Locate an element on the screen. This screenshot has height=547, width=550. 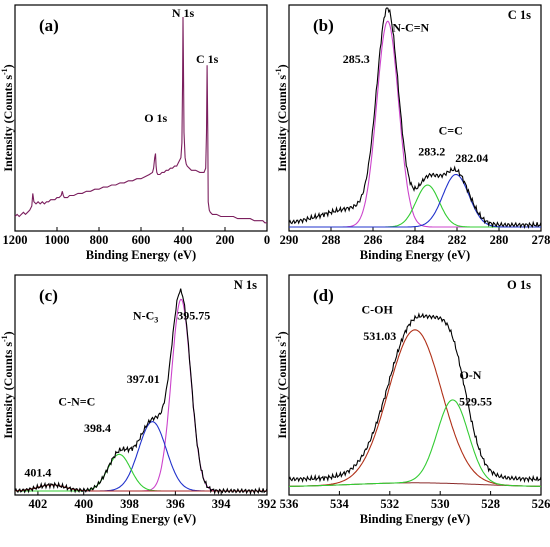
x-tick-label: 396 is located at coordinates (175, 504).